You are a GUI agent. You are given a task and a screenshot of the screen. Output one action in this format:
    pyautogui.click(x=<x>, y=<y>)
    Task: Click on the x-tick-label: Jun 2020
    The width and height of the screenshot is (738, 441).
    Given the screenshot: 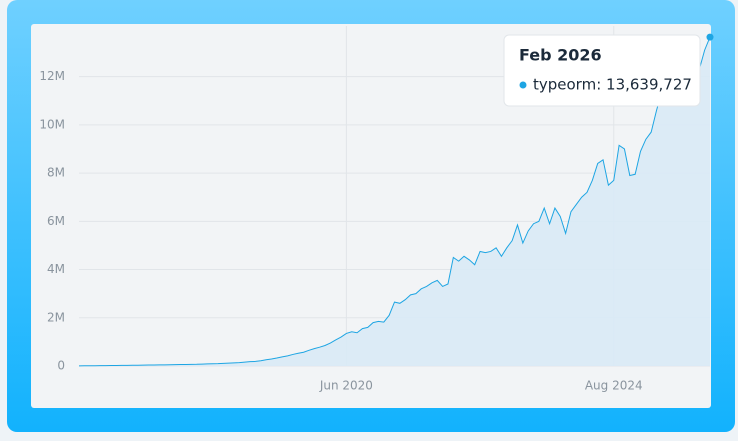 What is the action you would take?
    pyautogui.click(x=346, y=386)
    